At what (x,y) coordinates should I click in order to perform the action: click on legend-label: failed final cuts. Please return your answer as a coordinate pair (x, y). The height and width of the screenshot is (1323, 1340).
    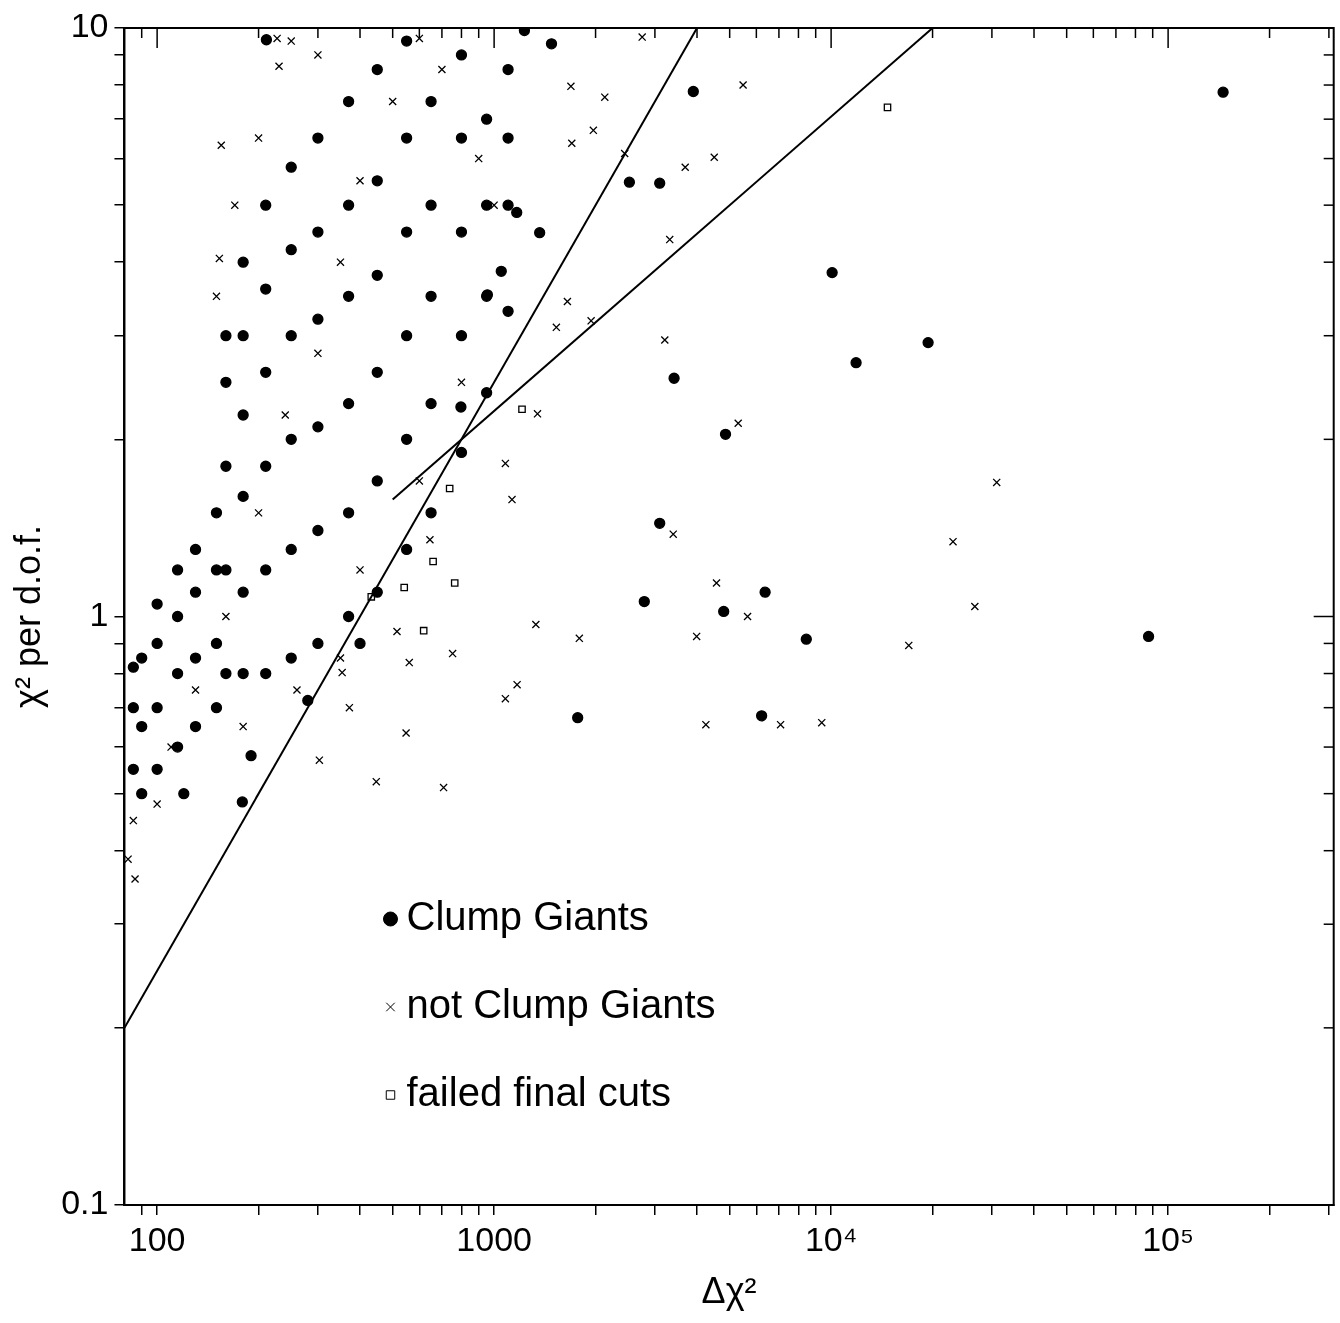
    Looking at the image, I should click on (539, 1092).